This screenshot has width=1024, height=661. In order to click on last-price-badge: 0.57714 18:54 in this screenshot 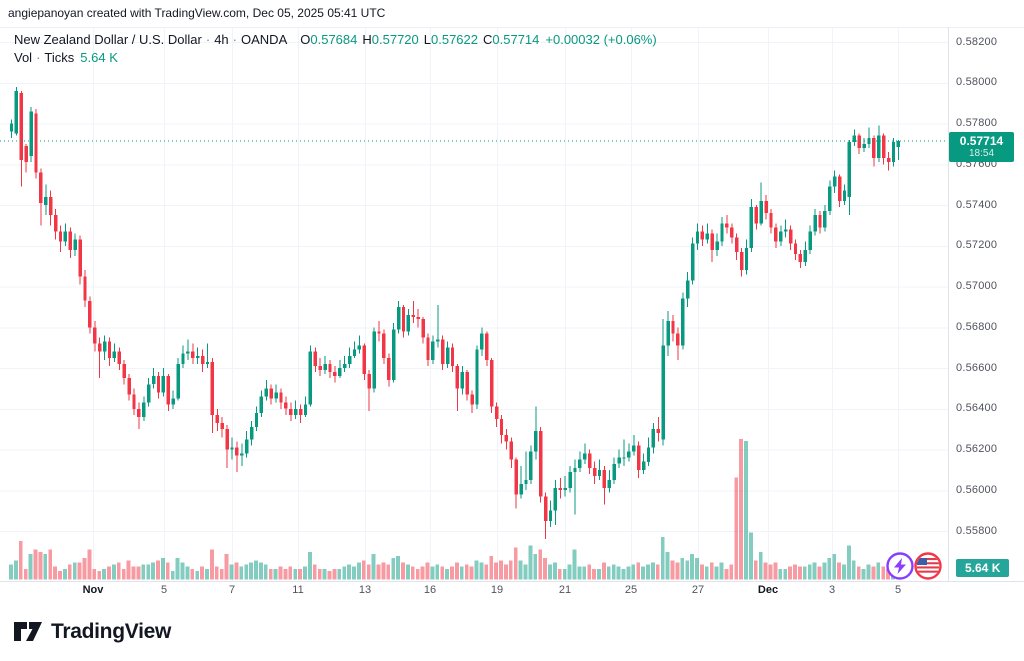, I will do `click(981, 147)`.